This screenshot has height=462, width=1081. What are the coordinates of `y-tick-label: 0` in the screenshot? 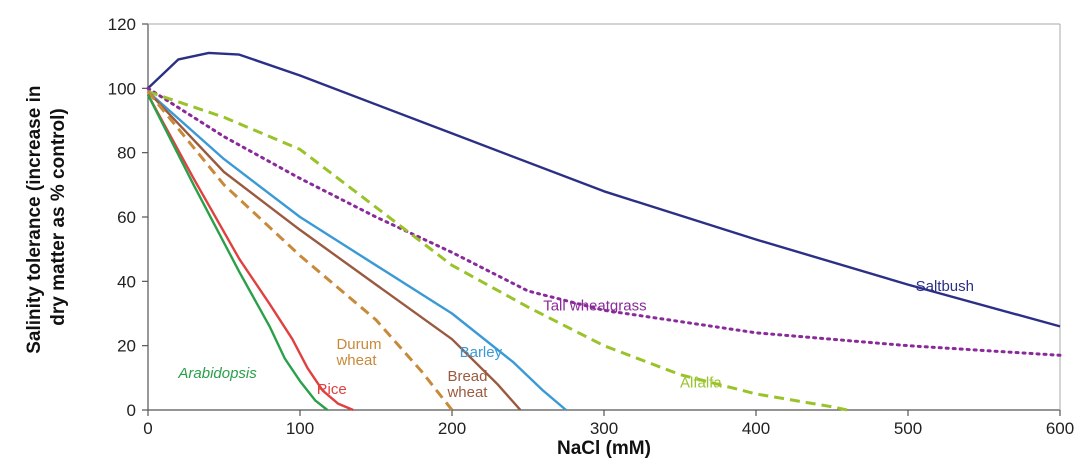 It's located at (131, 410).